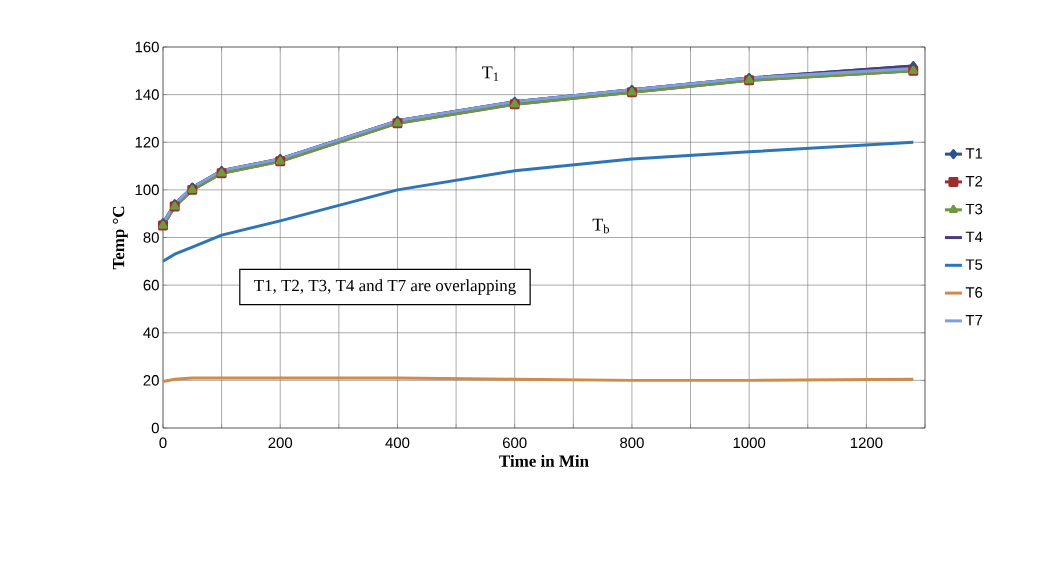 This screenshot has width=1051, height=574. I want to click on annotation: T$_{b}$, so click(601, 226).